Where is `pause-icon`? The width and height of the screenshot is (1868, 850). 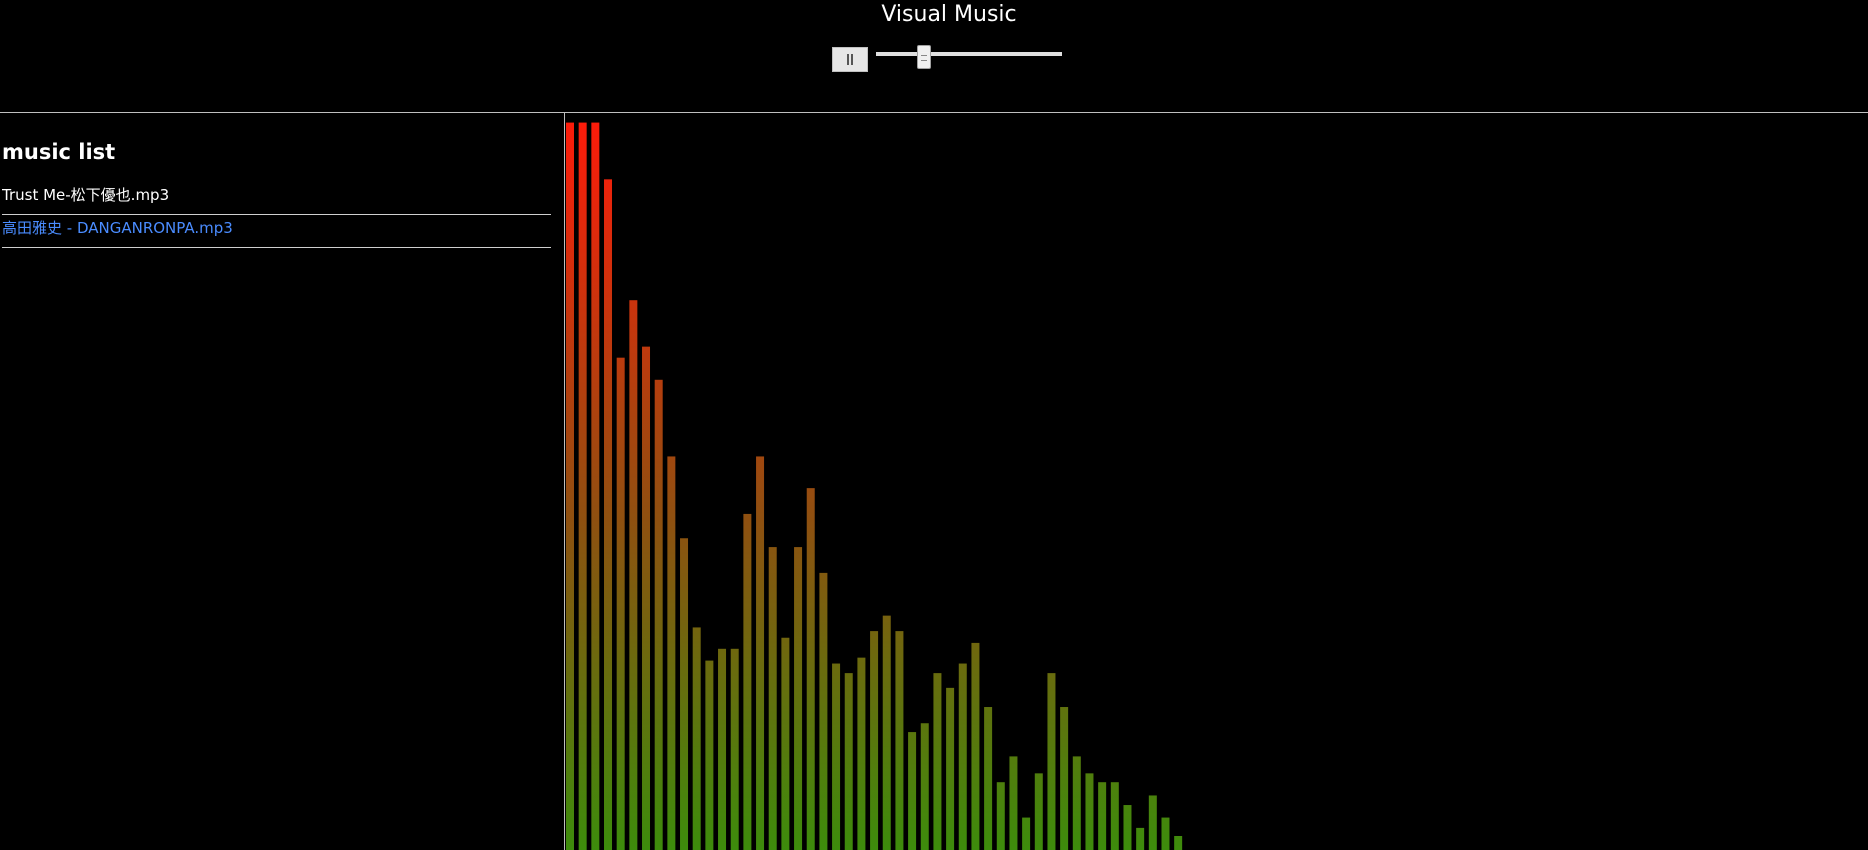 pause-icon is located at coordinates (850, 59).